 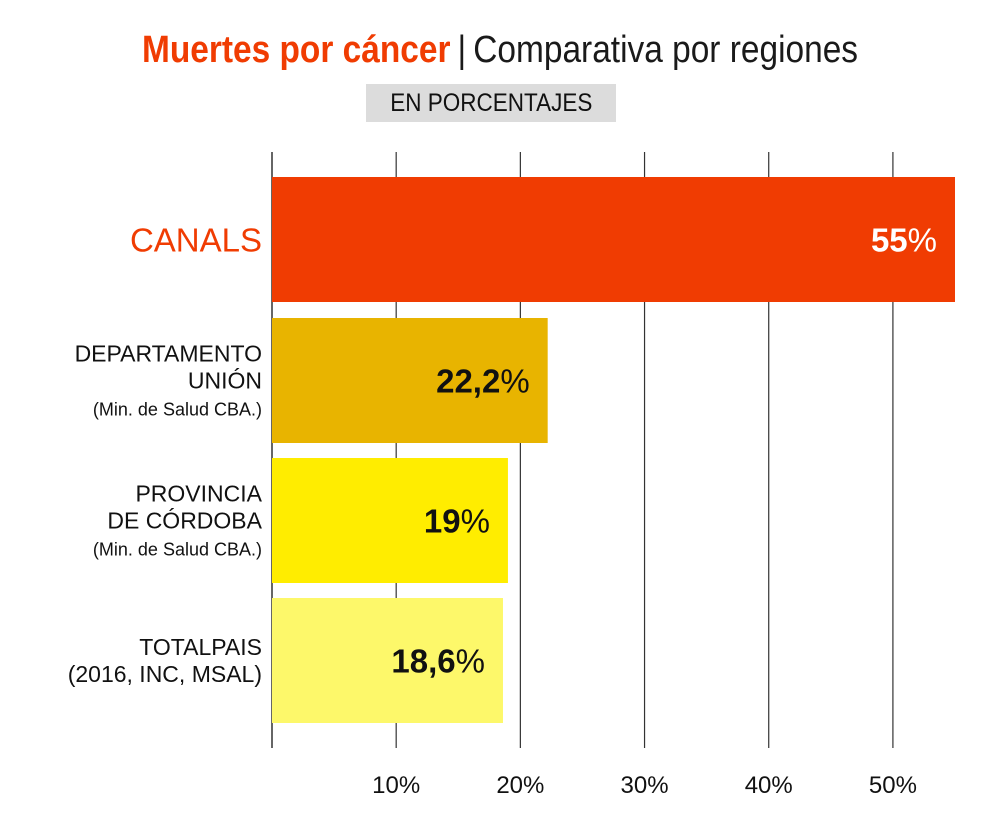 What do you see at coordinates (200, 647) in the screenshot?
I see `category-label: TOTALPAIS` at bounding box center [200, 647].